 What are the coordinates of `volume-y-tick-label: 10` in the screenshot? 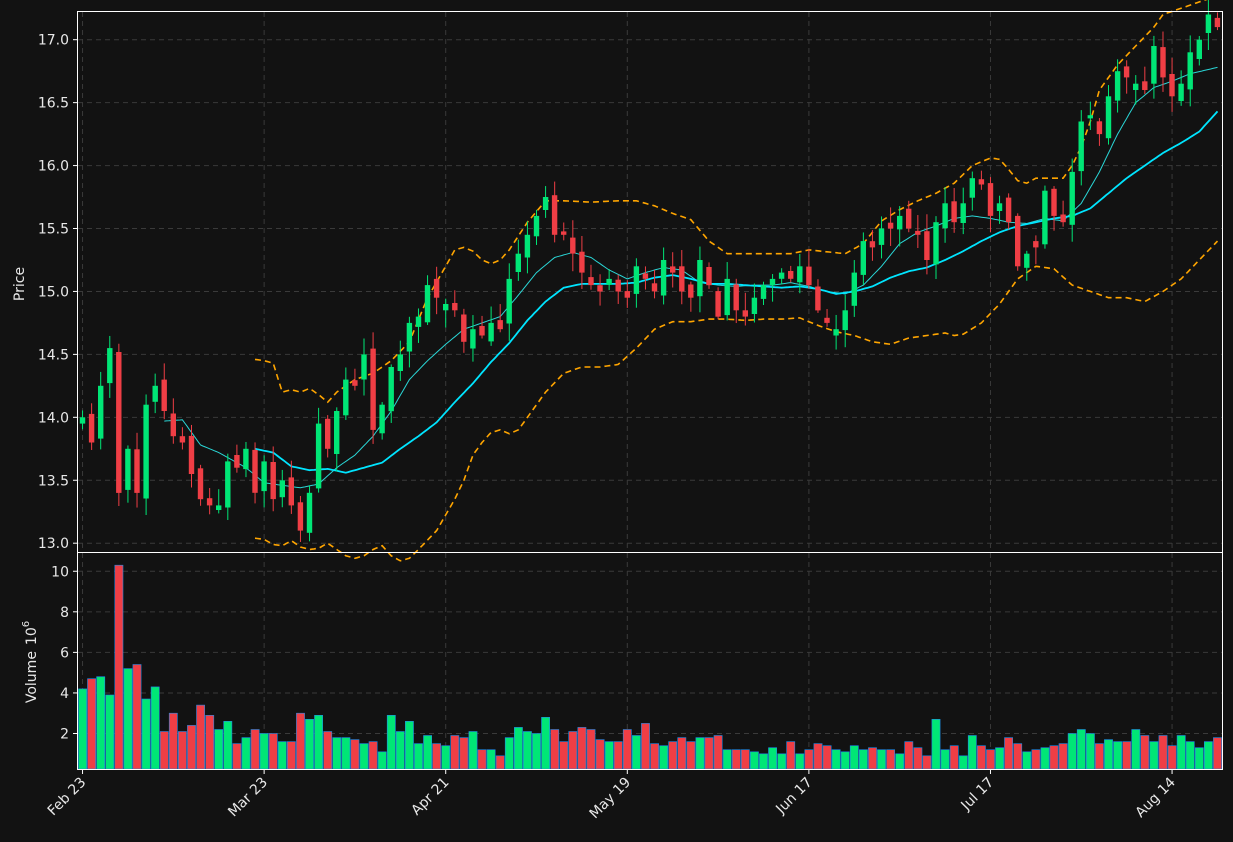 It's located at (60, 572).